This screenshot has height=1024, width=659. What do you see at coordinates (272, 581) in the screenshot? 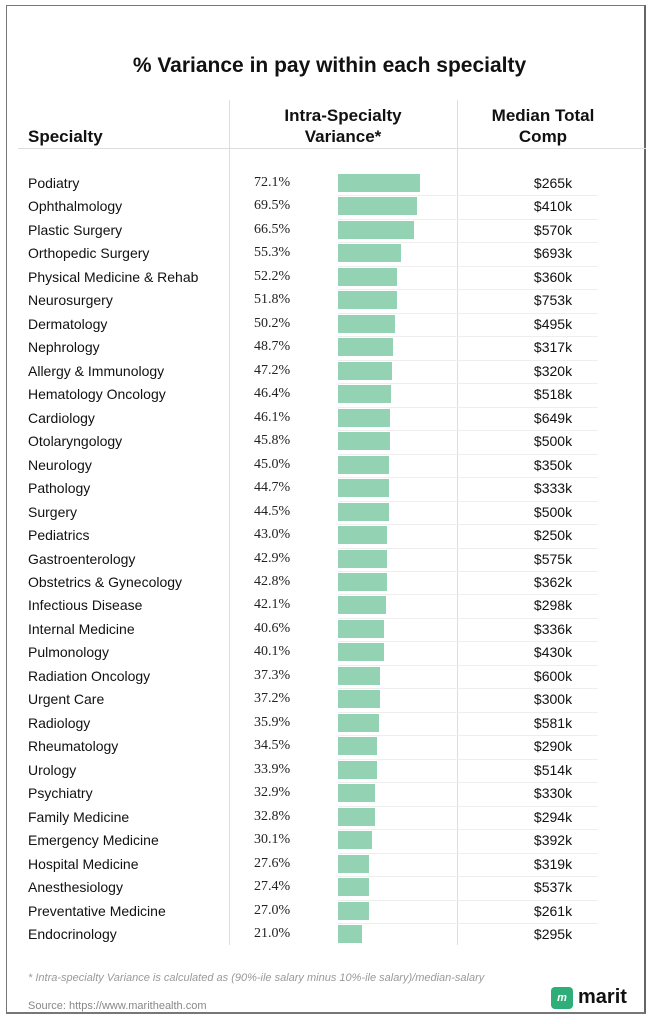
I see `variance-label: 42.8%` at bounding box center [272, 581].